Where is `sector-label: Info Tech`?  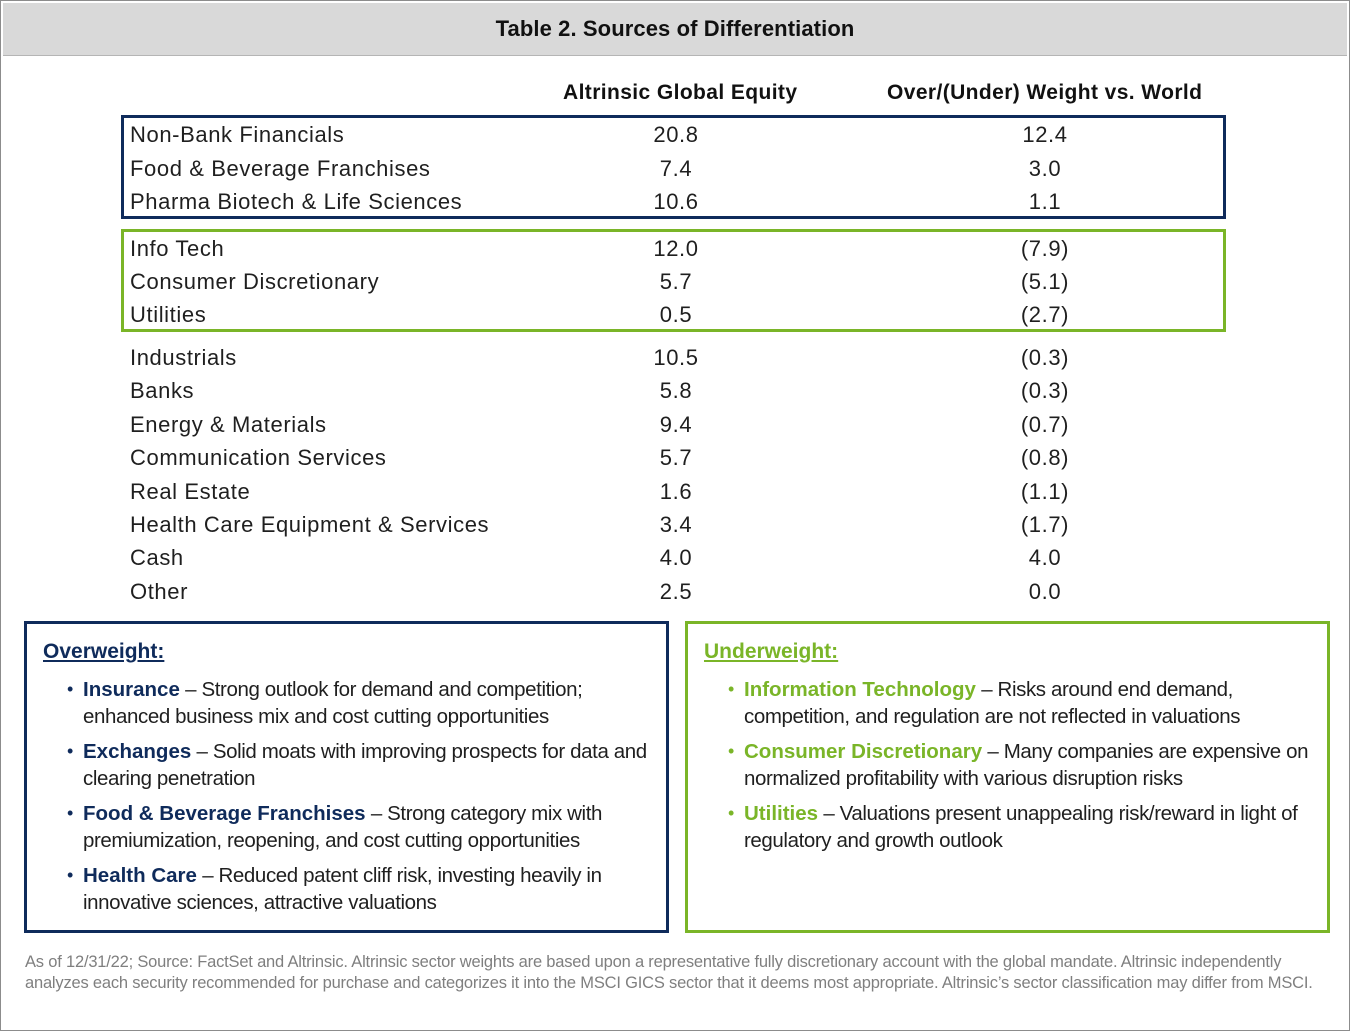
sector-label: Info Tech is located at coordinates (177, 248).